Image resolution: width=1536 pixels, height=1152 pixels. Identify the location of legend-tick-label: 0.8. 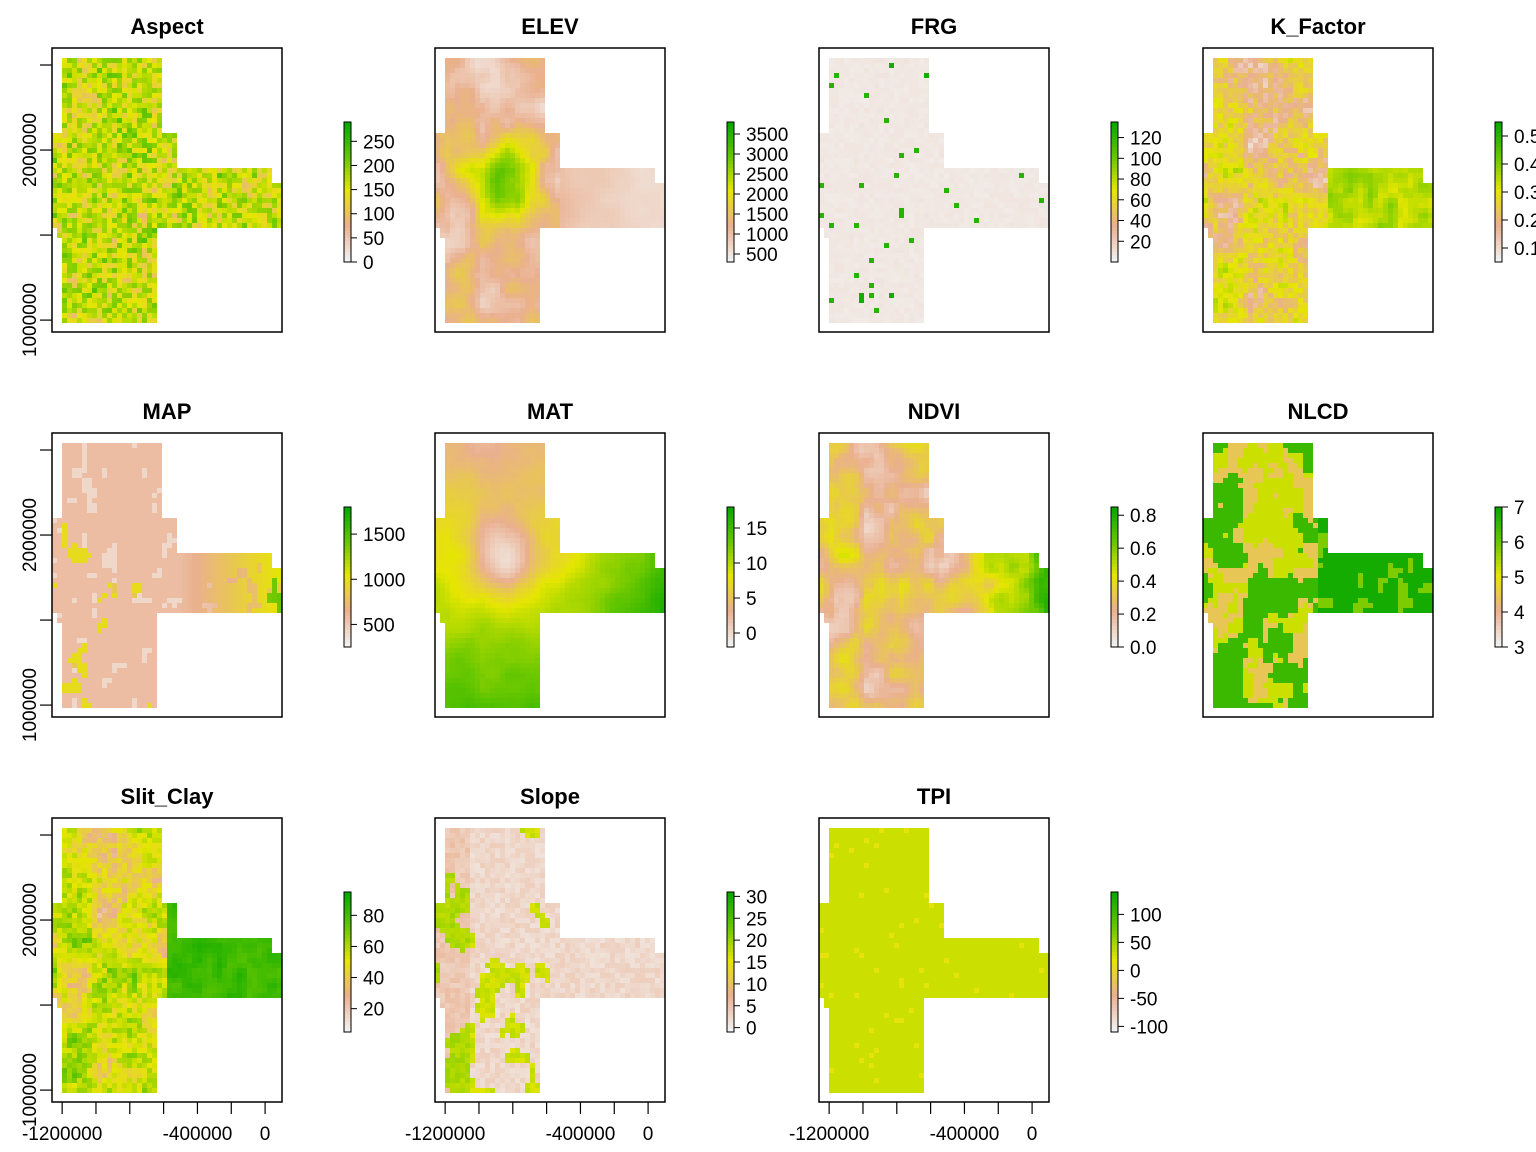
(1143, 516).